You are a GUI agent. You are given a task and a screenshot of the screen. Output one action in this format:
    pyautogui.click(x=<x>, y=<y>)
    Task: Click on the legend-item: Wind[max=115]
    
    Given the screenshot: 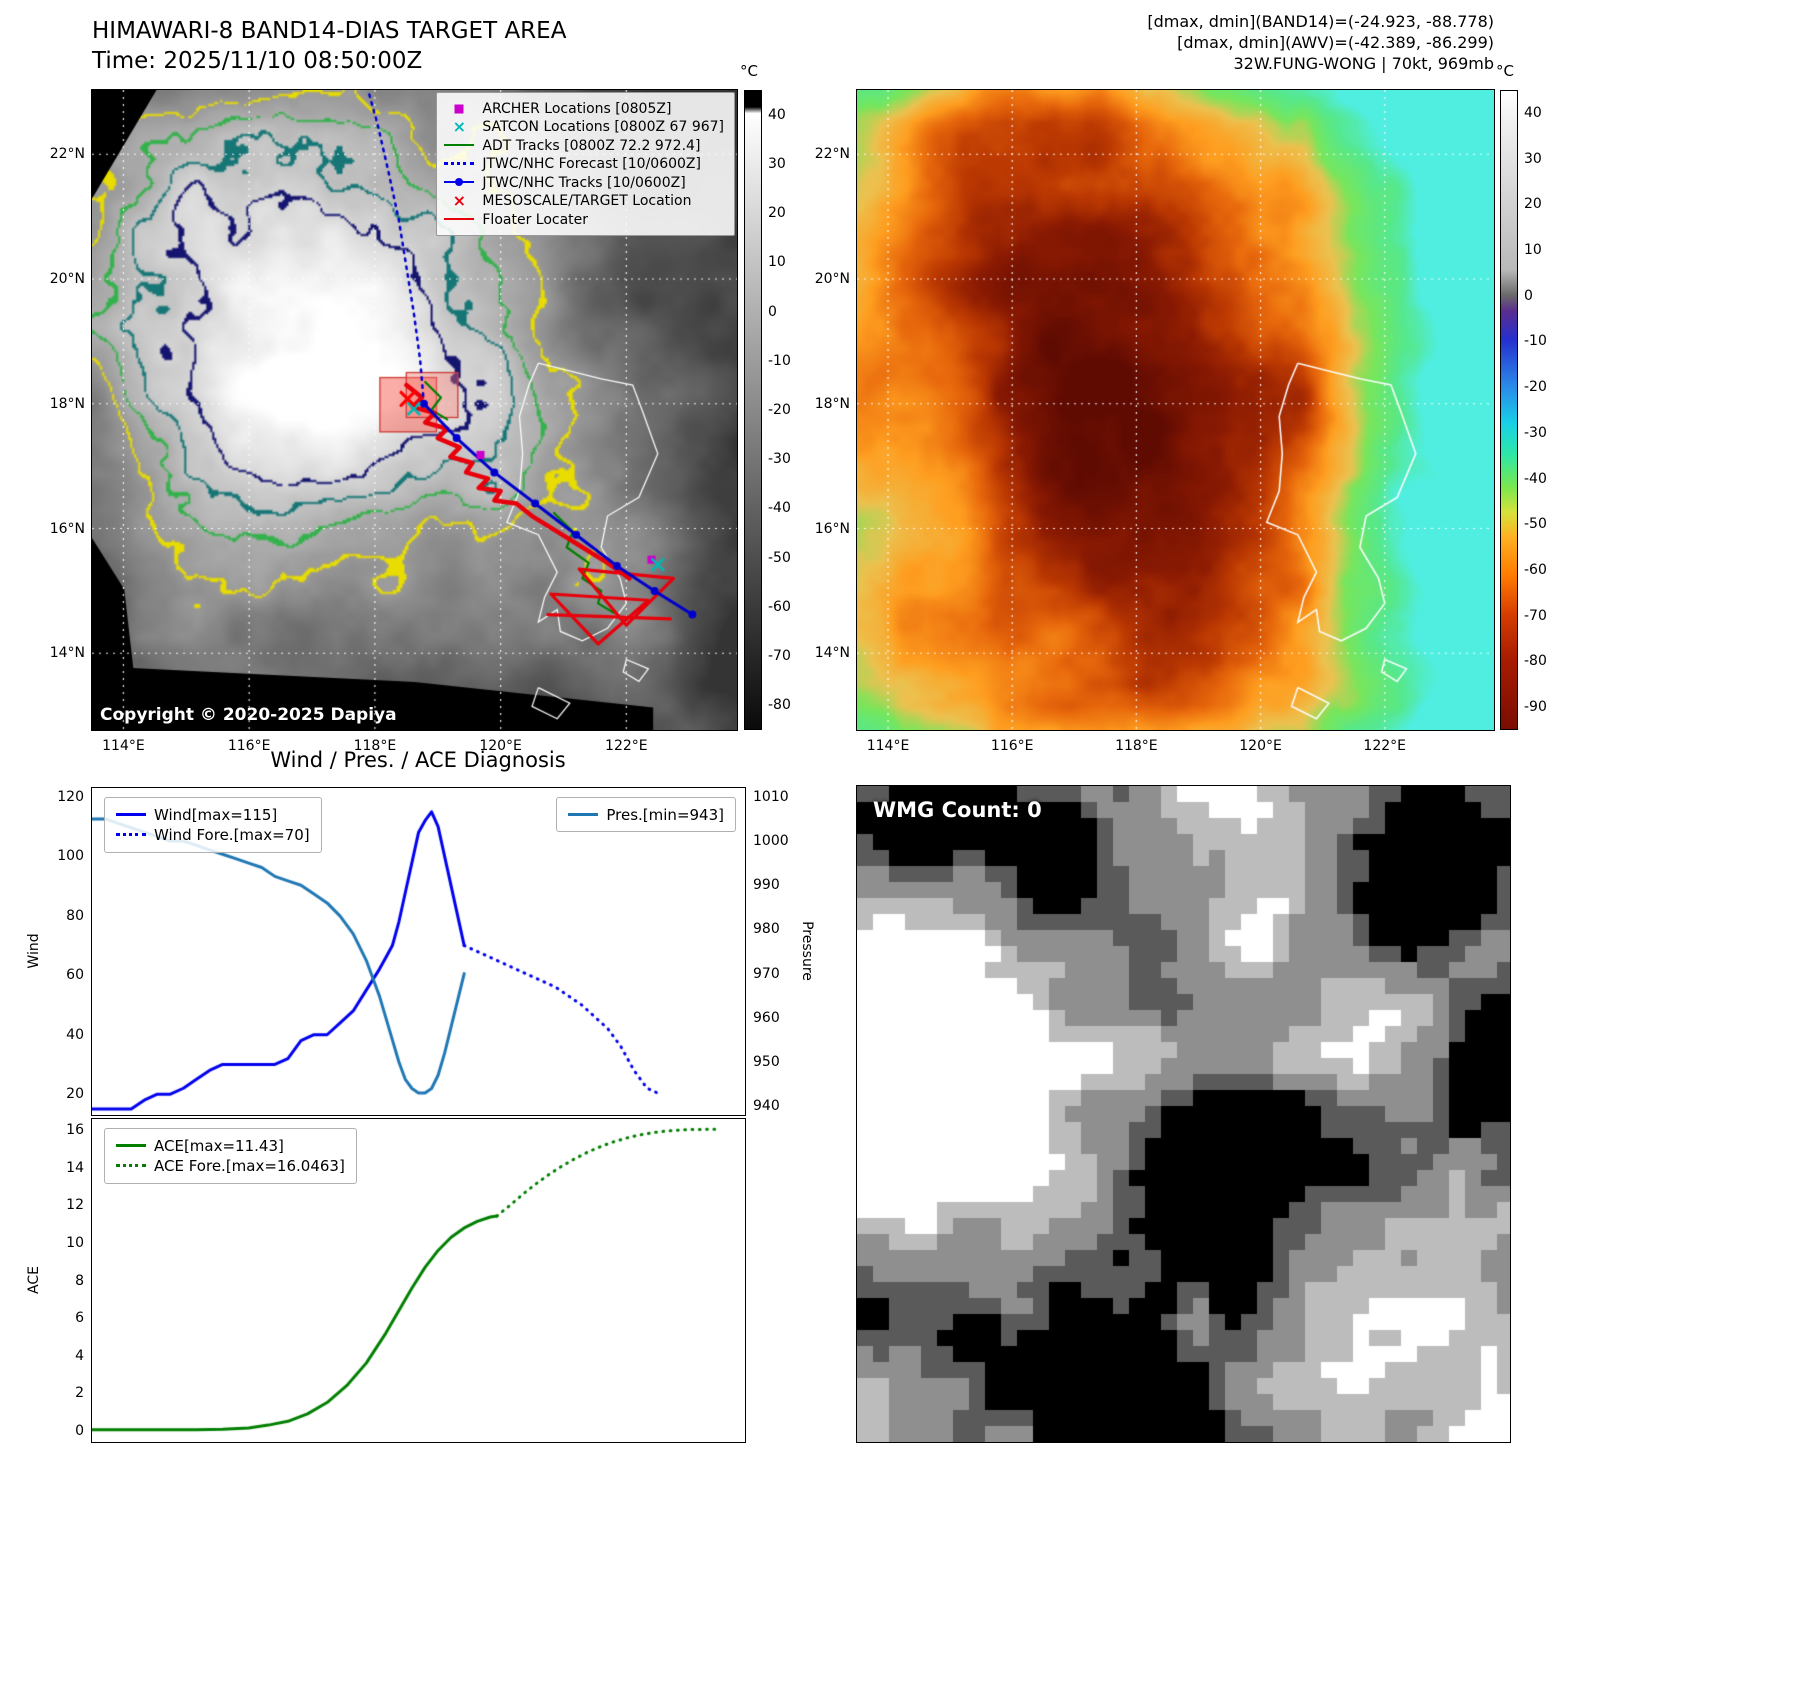 What is the action you would take?
    pyautogui.click(x=213, y=815)
    